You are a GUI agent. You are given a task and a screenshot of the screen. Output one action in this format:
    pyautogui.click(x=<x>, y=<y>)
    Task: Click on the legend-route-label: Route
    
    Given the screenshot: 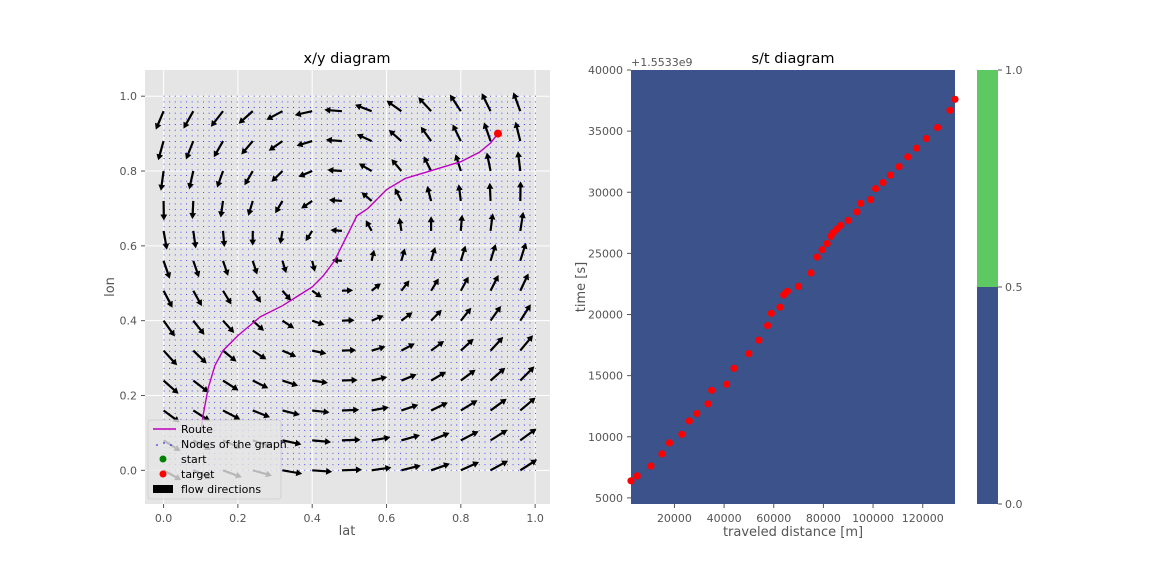 What is the action you would take?
    pyautogui.click(x=197, y=429)
    